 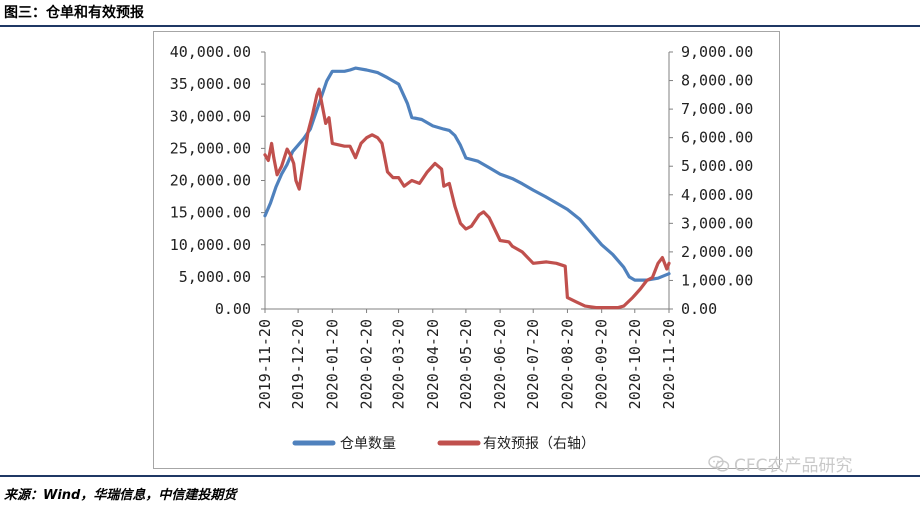 What do you see at coordinates (717, 52) in the screenshot?
I see `y-right-tick-label: 9,000.00` at bounding box center [717, 52].